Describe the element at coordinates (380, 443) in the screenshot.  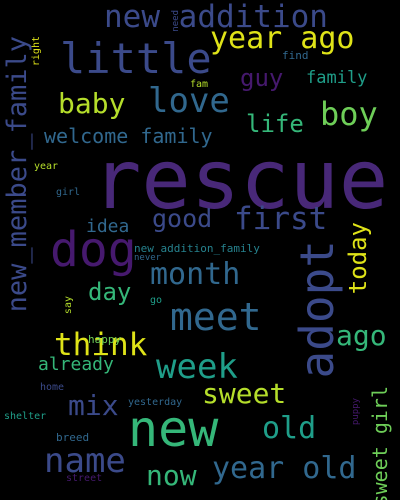
I see `word-sweet-girl: sweet girl` at that location.